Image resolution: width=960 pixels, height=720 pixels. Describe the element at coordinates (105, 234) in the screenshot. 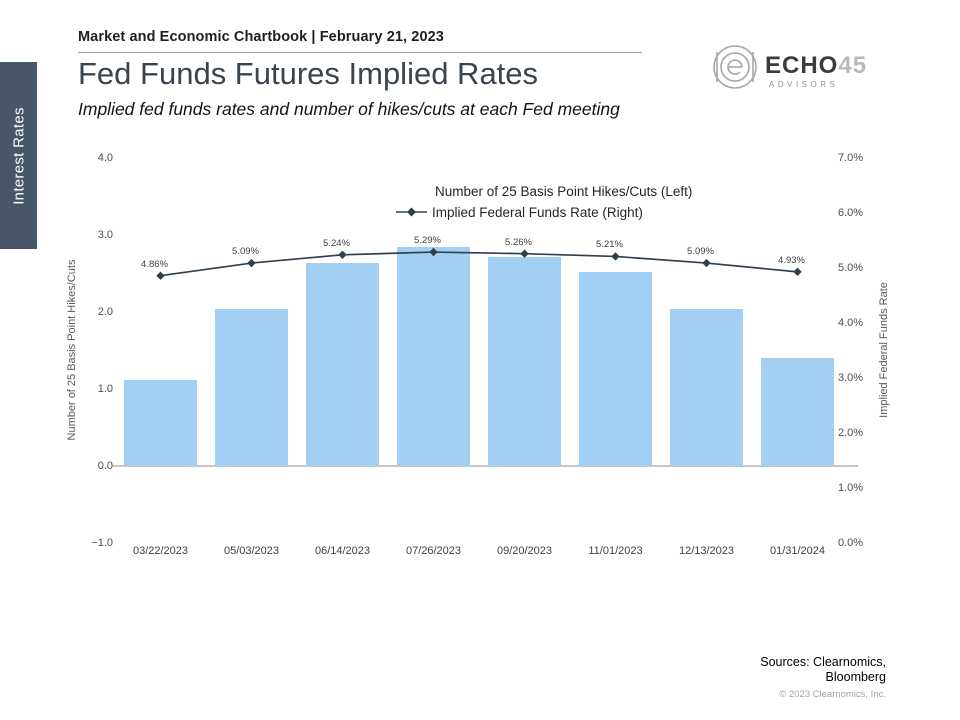

I see `left-tick-3.0: 3.0` at that location.